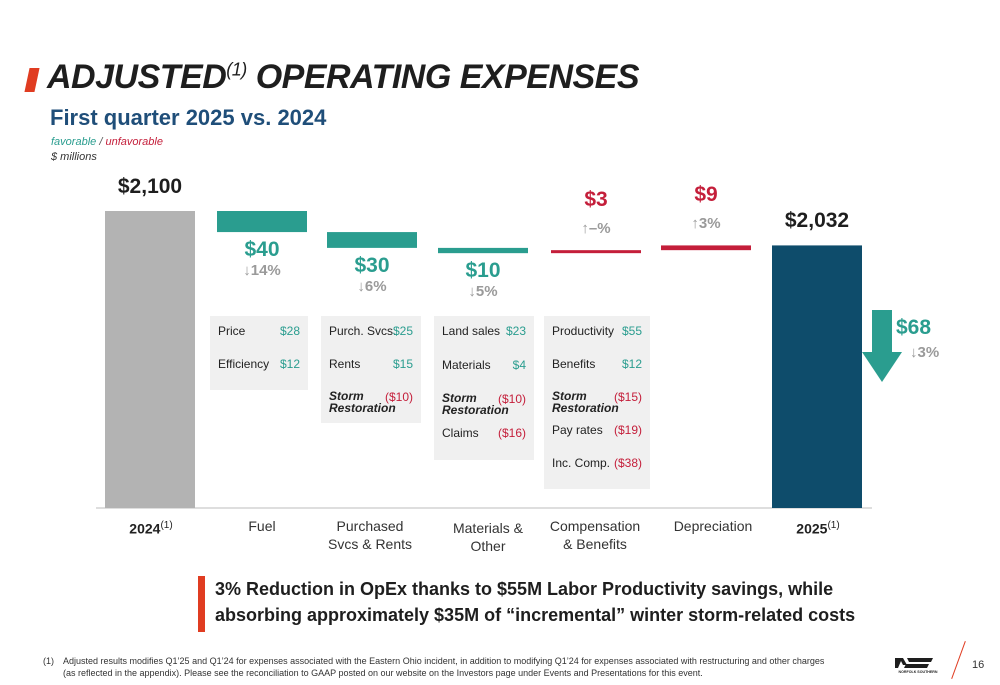  What do you see at coordinates (262, 271) in the screenshot?
I see `percent-label-fuel: ↓14%` at bounding box center [262, 271].